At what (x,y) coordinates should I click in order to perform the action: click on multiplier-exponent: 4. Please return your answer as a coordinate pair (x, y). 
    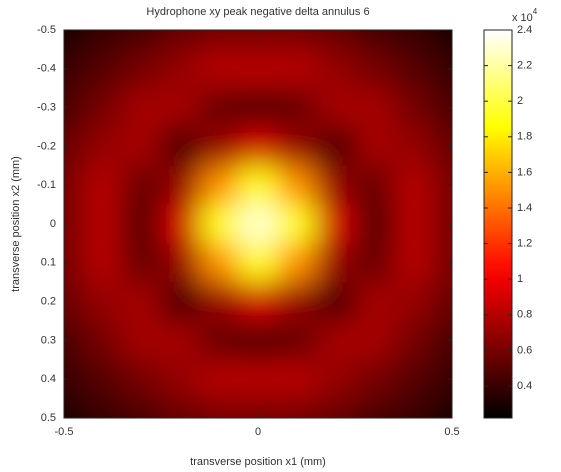
    Looking at the image, I should click on (535, 11).